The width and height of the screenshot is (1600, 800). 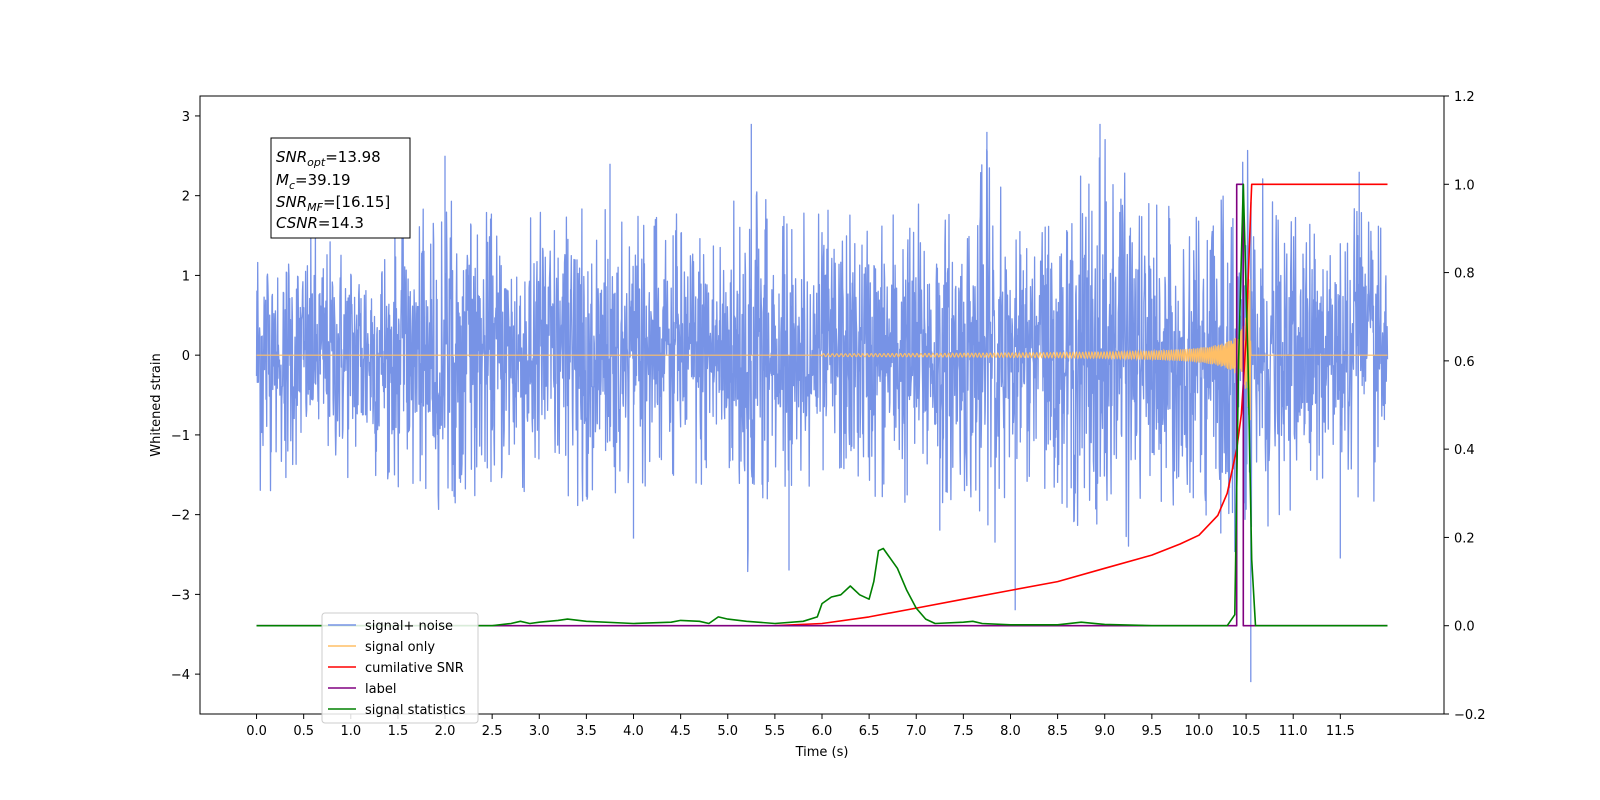 I want to click on legend-frame, so click(x=400, y=668).